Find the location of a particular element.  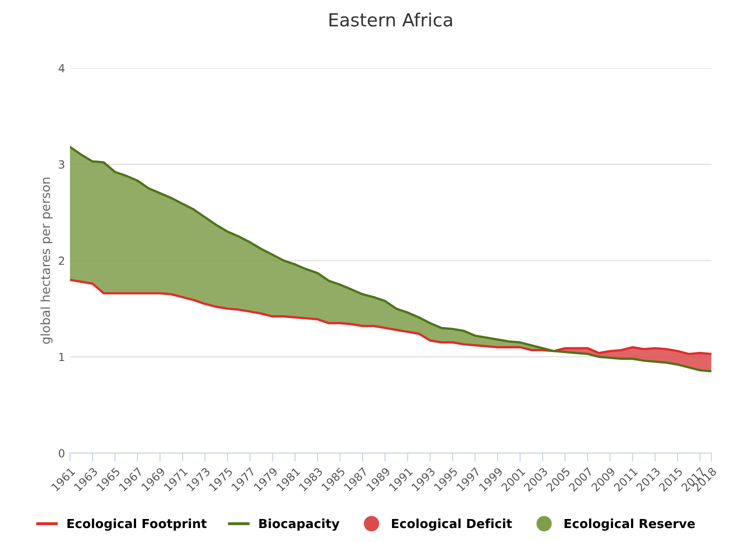

legend-label: Ecological Deficit is located at coordinates (452, 524).